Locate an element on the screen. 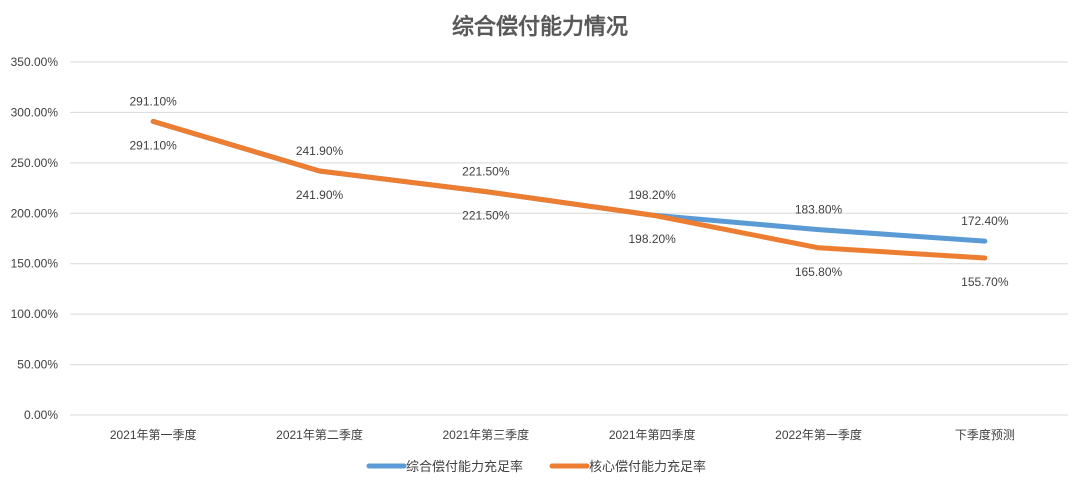  data-label-comprehensive: 241.90% is located at coordinates (320, 151).